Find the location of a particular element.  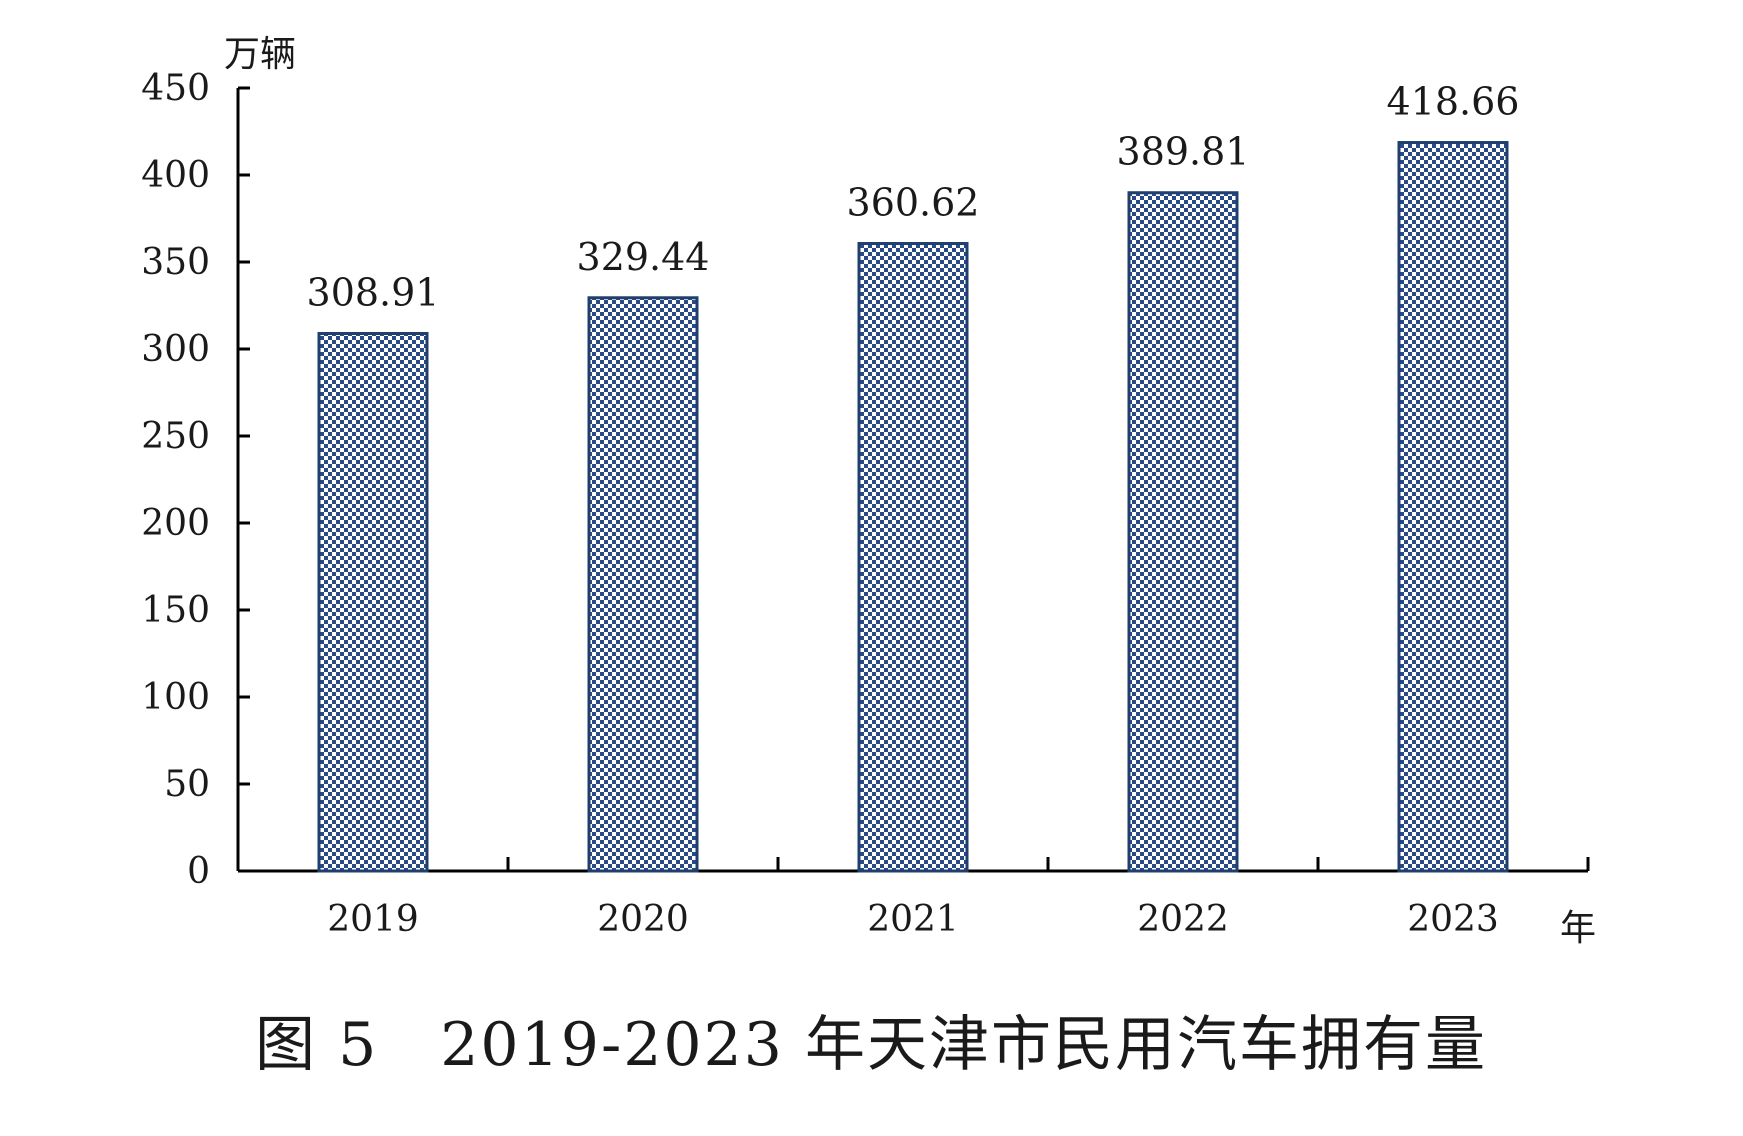

y-tick-label: 450 is located at coordinates (175, 88).